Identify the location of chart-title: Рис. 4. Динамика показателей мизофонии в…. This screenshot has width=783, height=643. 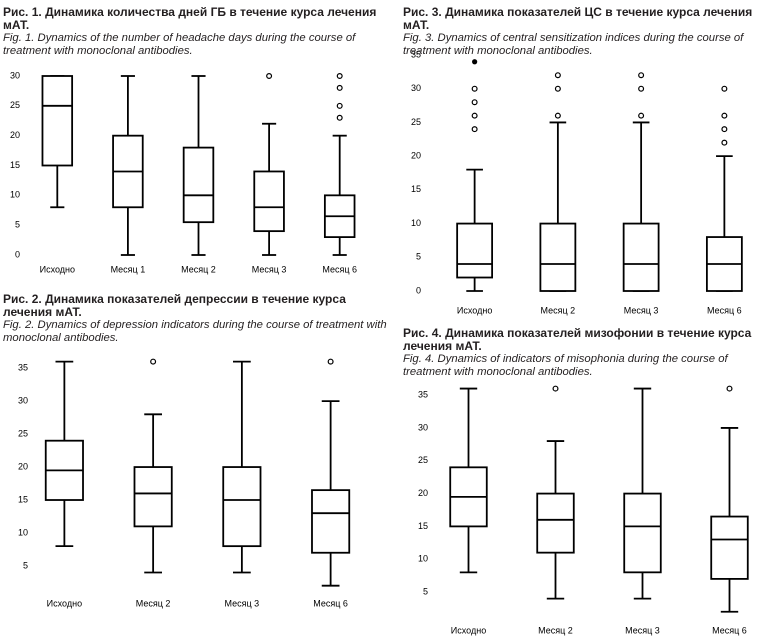
(577, 339).